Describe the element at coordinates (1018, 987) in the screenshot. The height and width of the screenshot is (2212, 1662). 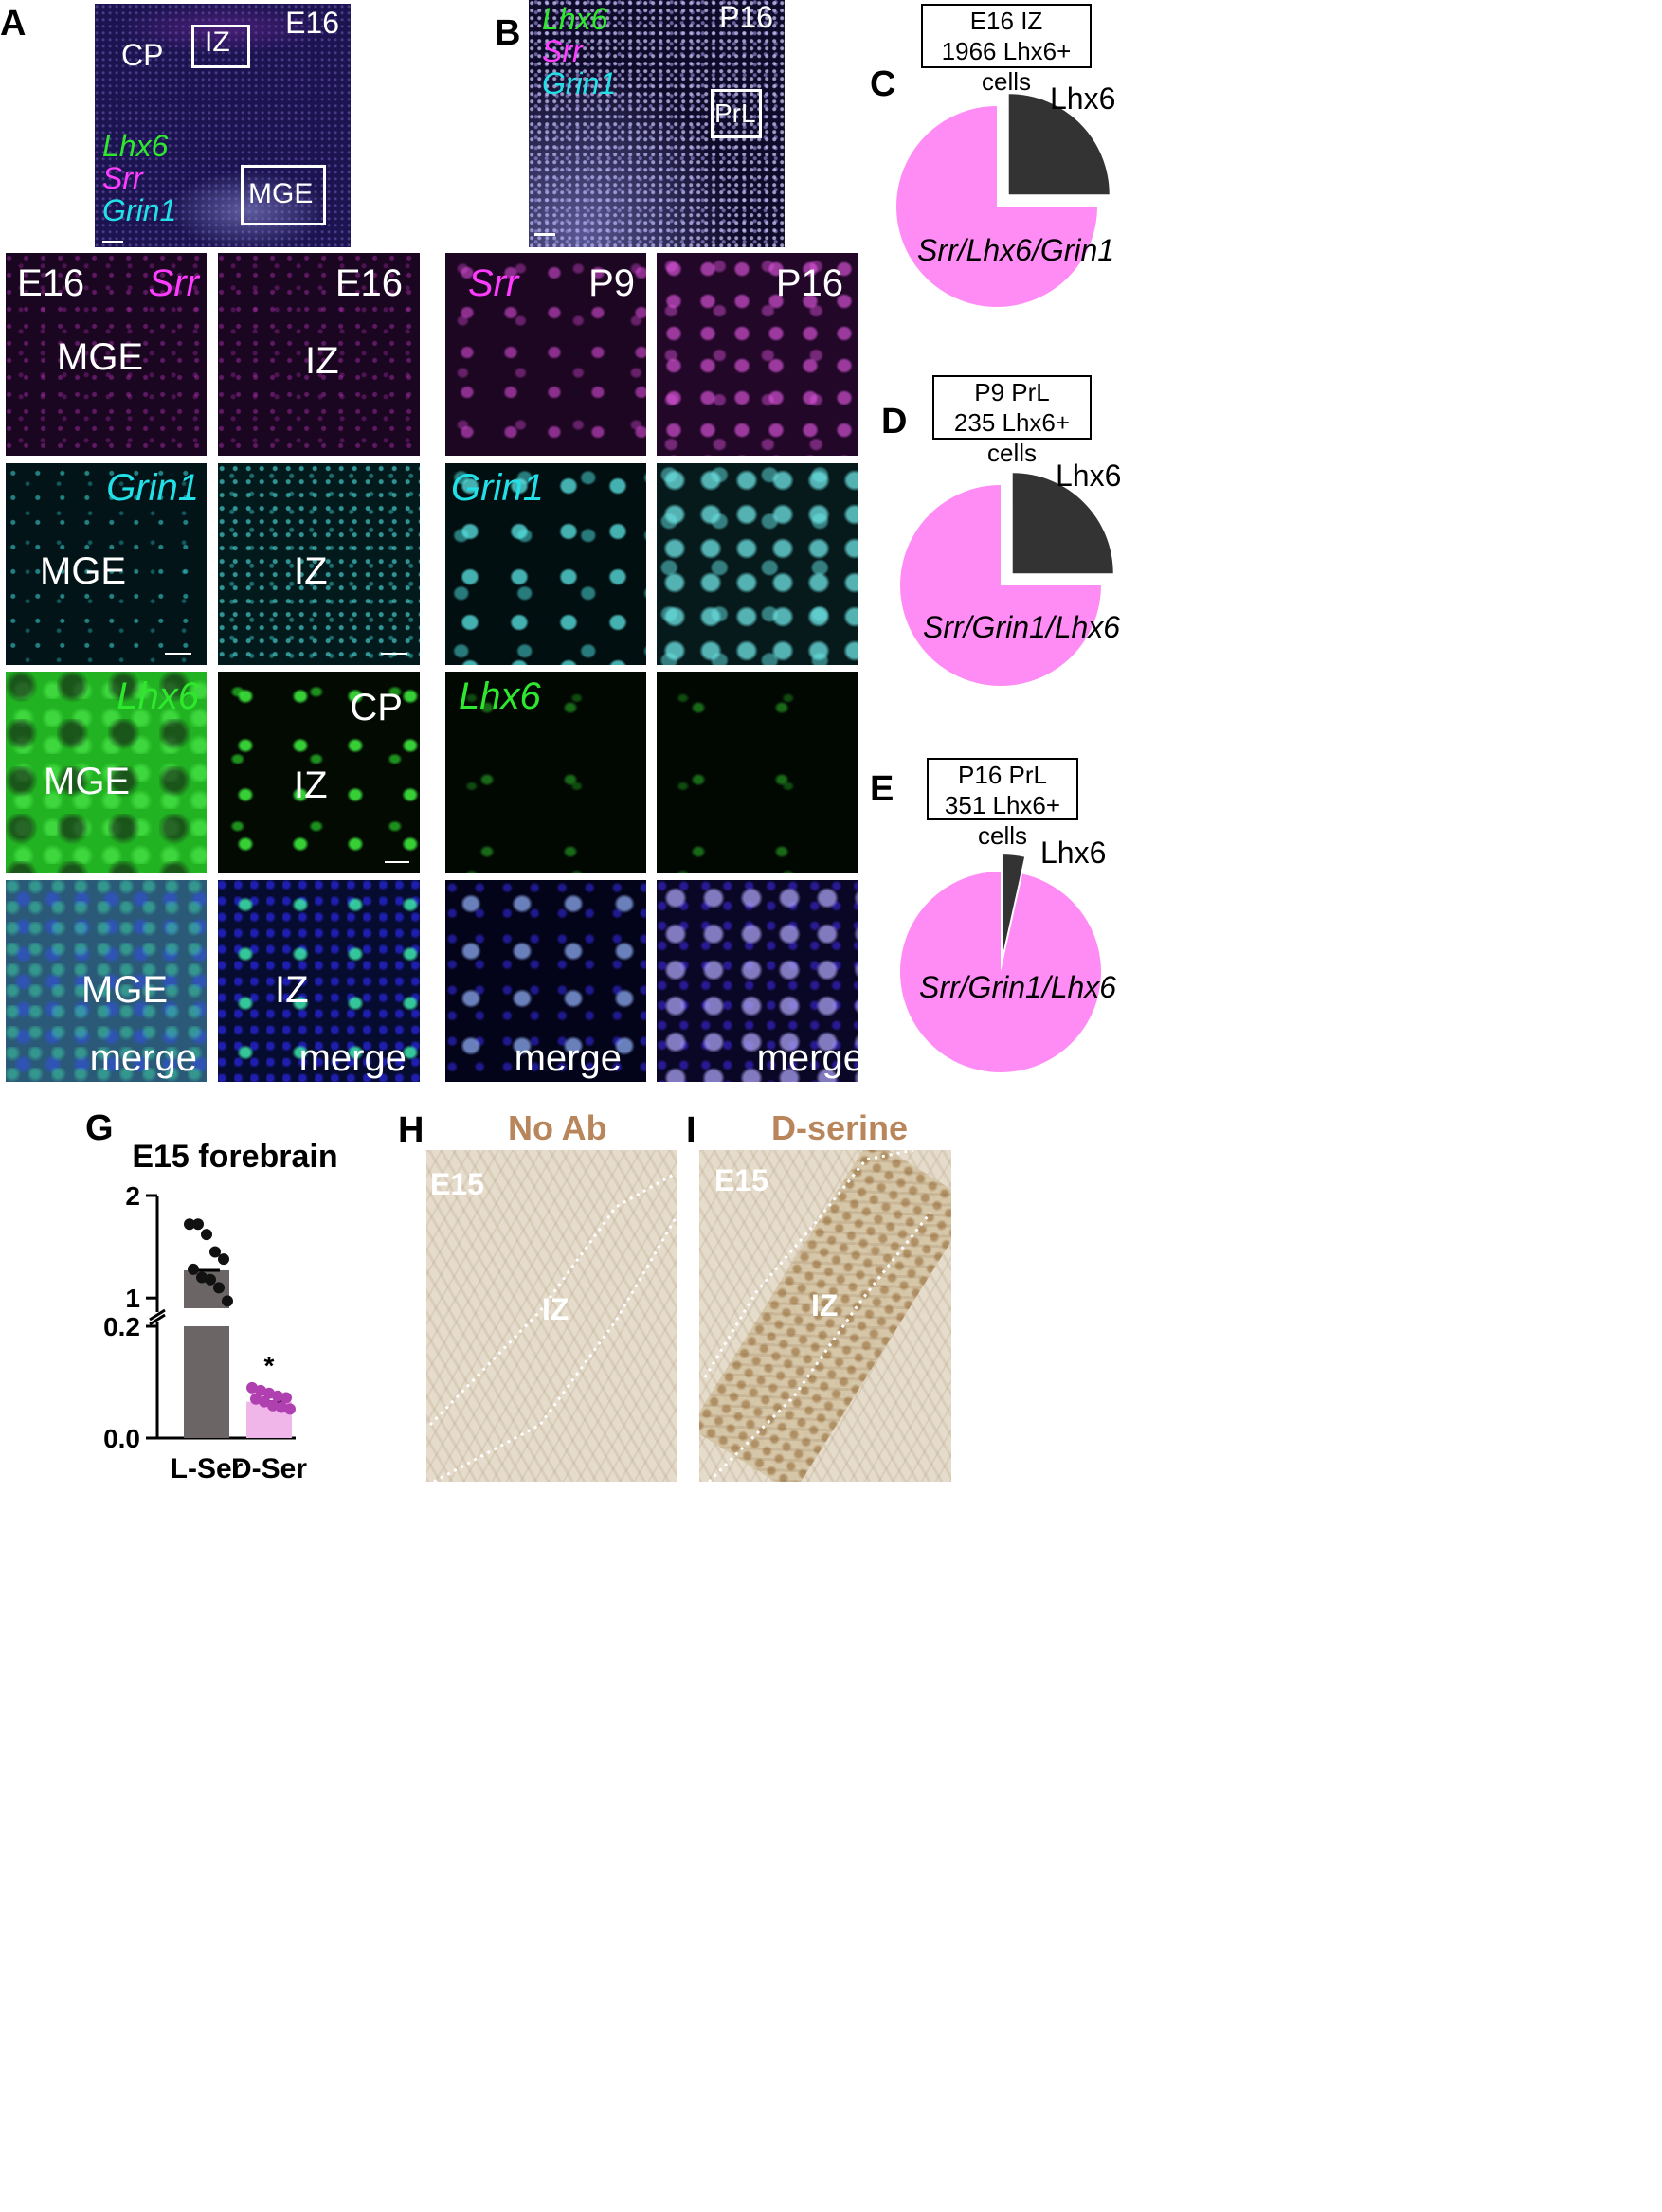
I see `pie-label-large-e: Srr/Grin1/Lhx6` at that location.